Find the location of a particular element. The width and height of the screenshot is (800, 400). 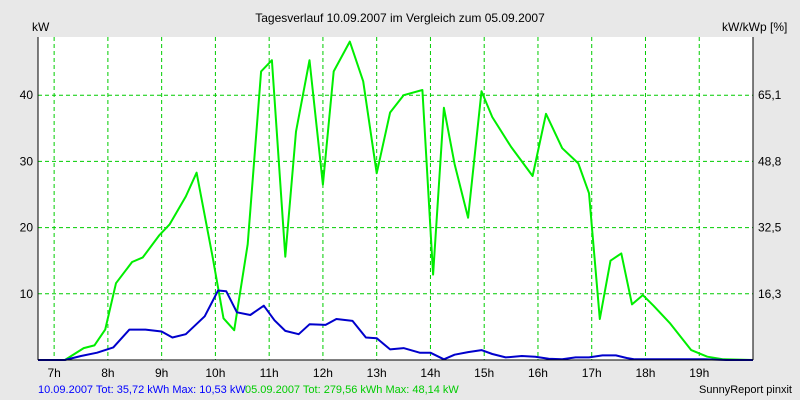

y-tick-label-right: 48,8 is located at coordinates (770, 161).